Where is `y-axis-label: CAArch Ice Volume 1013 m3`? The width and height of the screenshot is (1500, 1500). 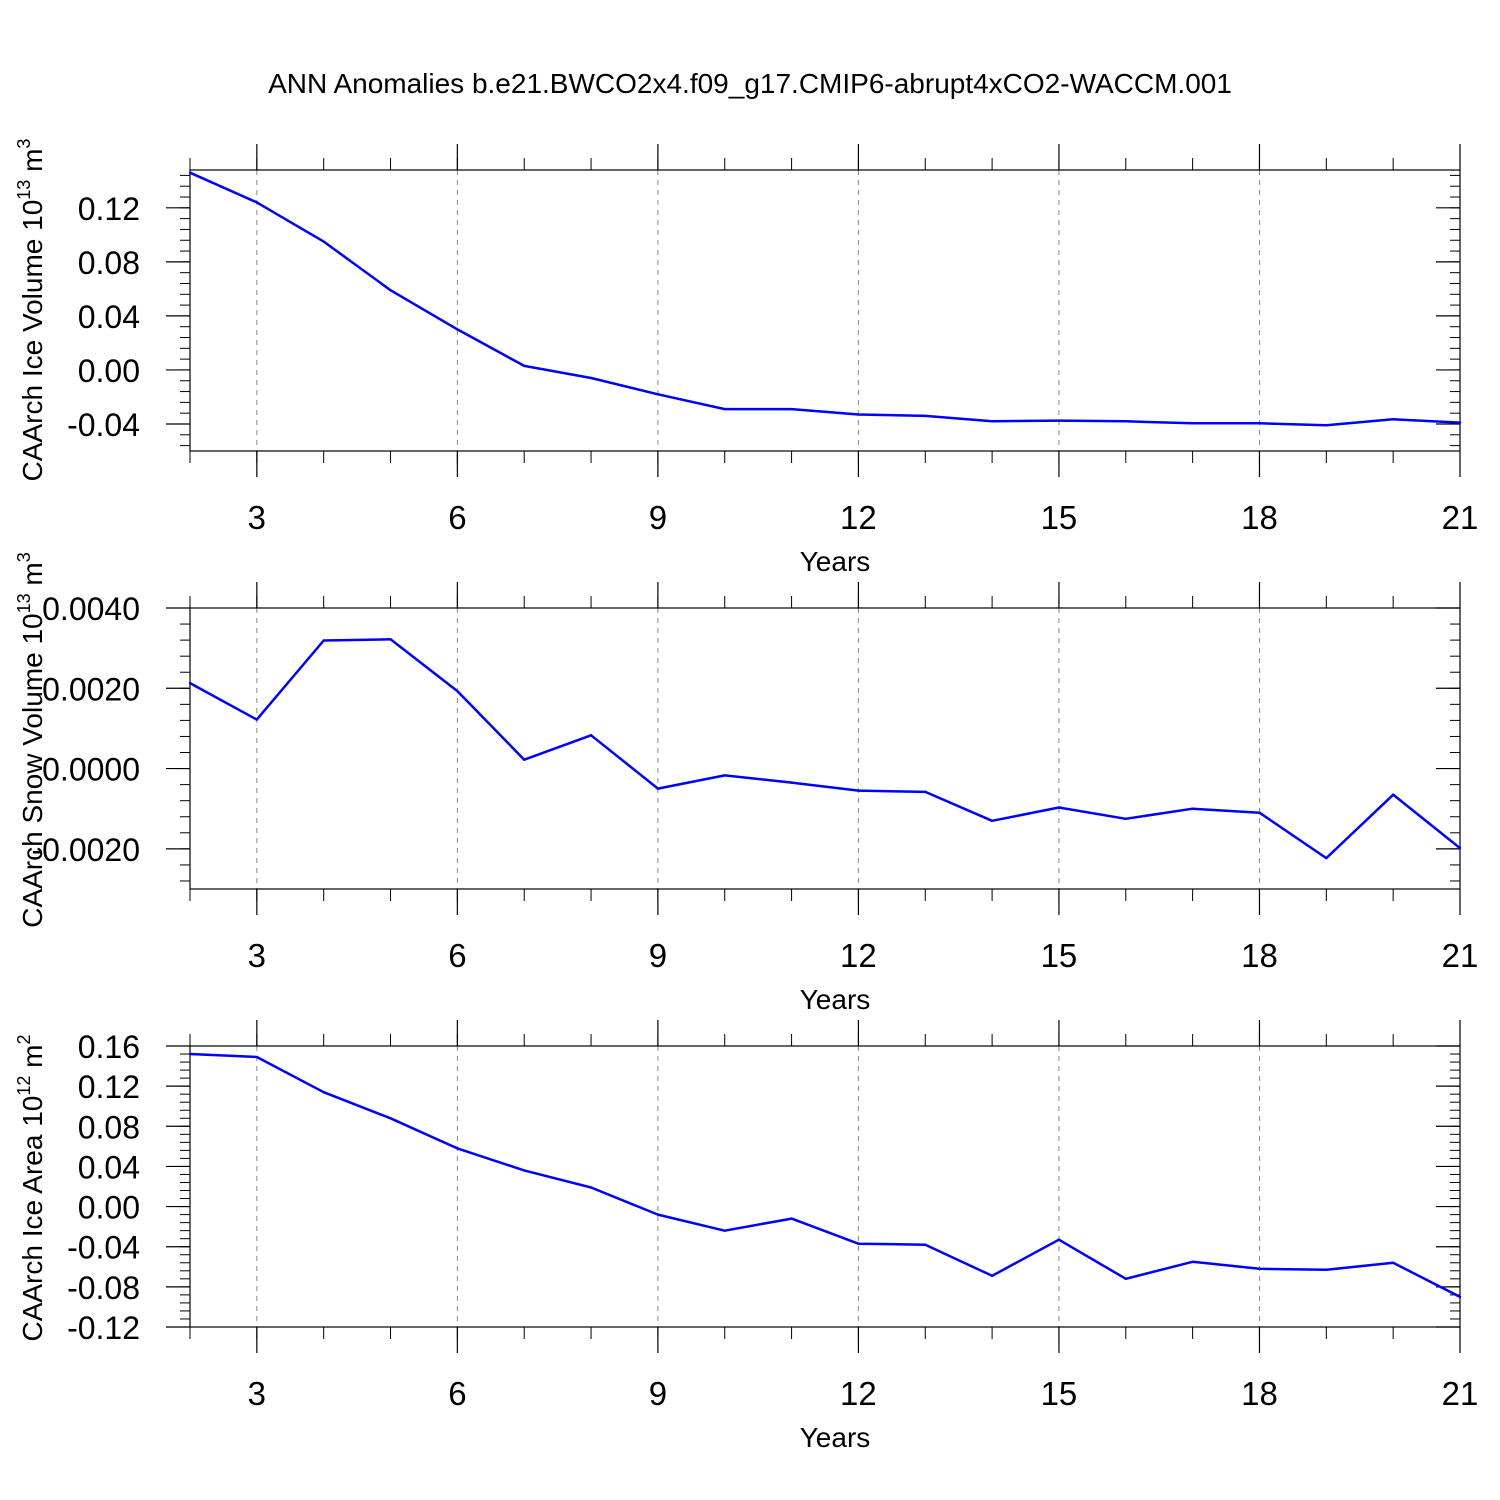 y-axis-label: CAArch Ice Volume 1013 m3 is located at coordinates (31, 310).